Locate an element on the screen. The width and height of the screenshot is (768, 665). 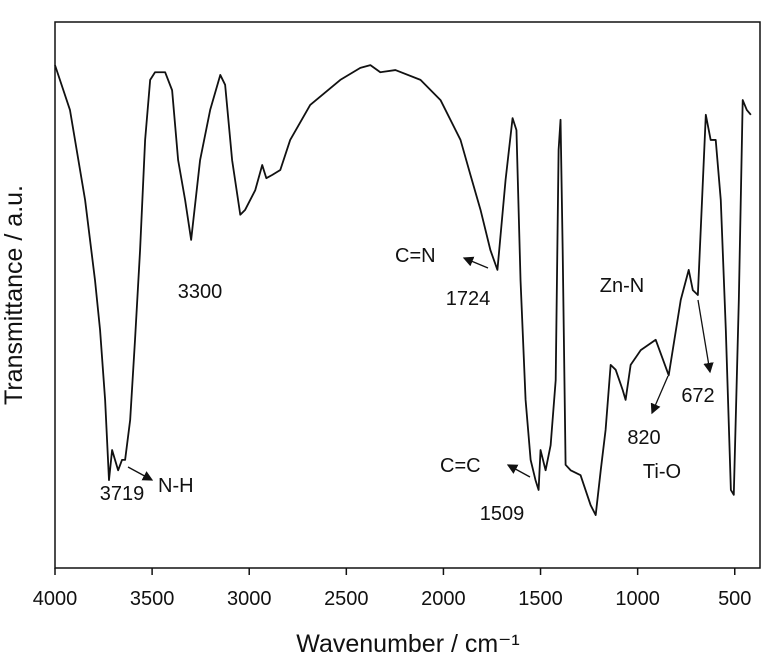
annotation: 672 is located at coordinates (697, 396).